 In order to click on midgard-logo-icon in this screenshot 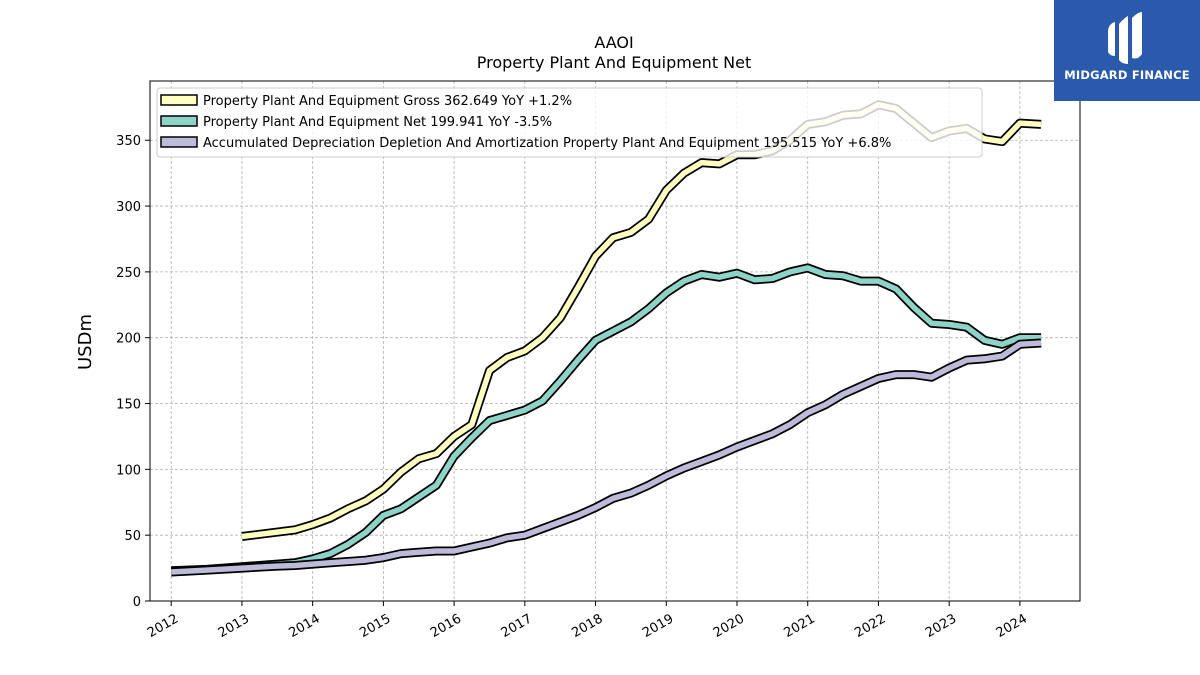, I will do `click(1125, 38)`.